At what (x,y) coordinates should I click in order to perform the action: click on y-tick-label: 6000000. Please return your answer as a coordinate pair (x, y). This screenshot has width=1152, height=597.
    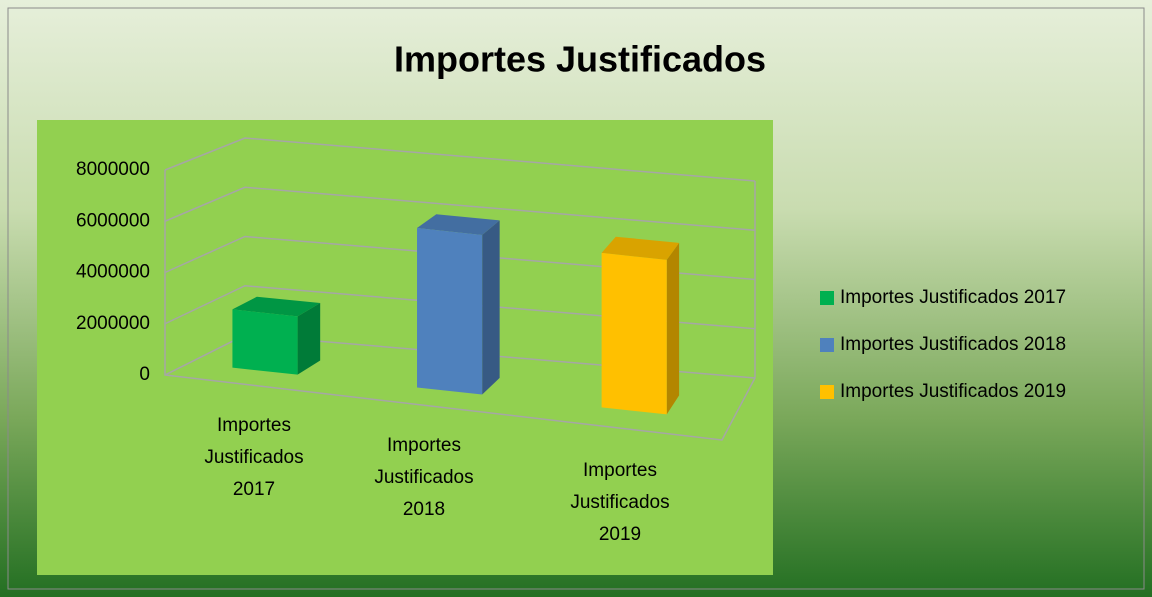
    Looking at the image, I should click on (113, 220).